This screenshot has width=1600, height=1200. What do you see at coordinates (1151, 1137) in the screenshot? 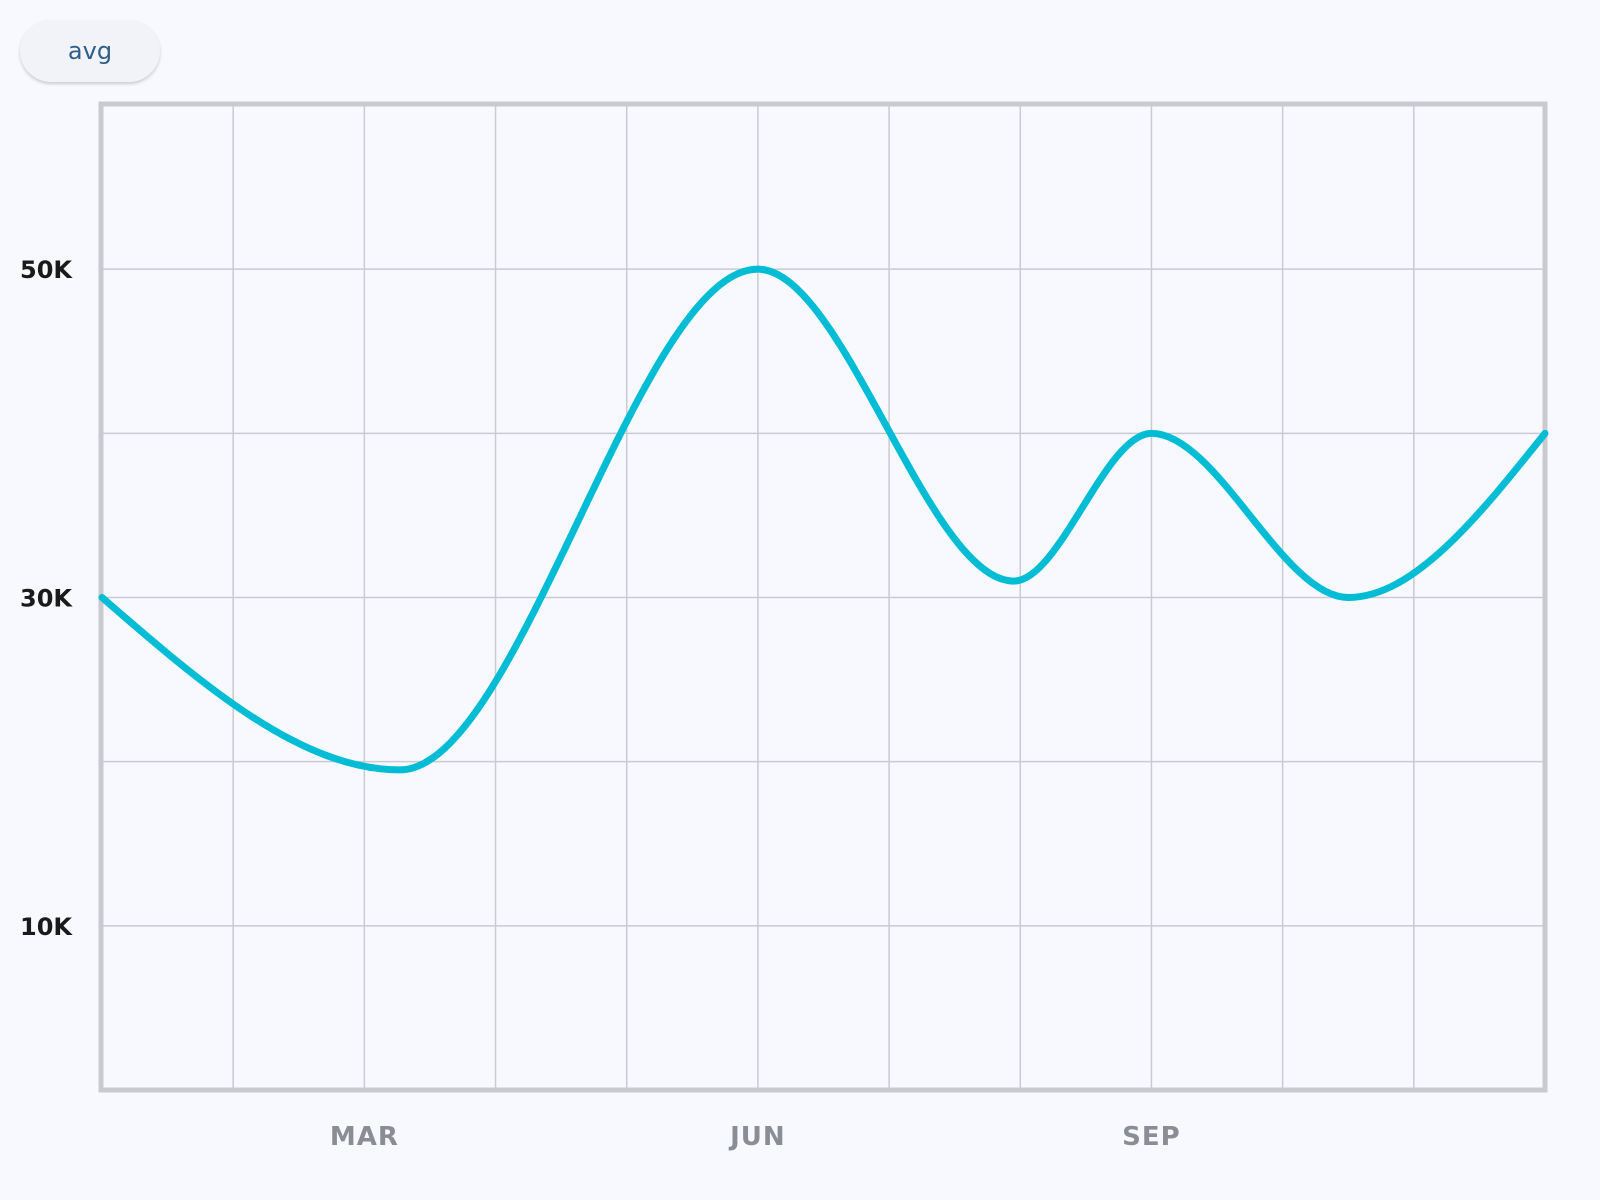
I see `x-tick-label: SEP` at bounding box center [1151, 1137].